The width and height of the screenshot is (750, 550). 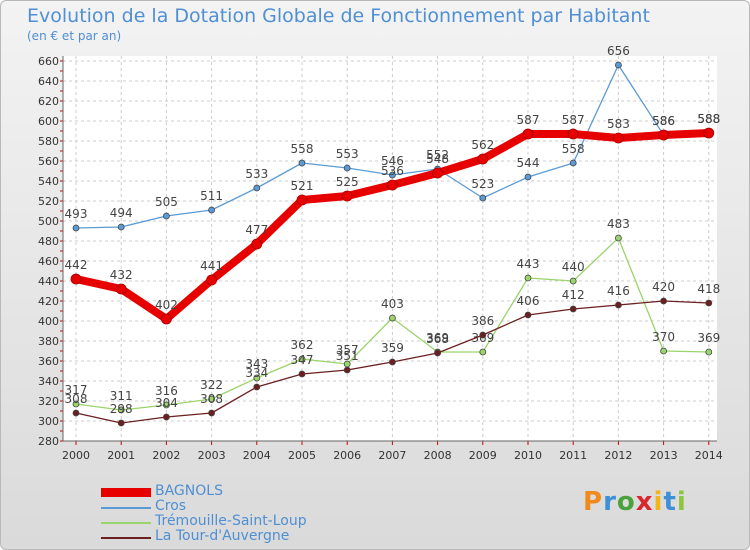 What do you see at coordinates (392, 304) in the screenshot?
I see `data-label-tr-mouille-saint-loup: 403` at bounding box center [392, 304].